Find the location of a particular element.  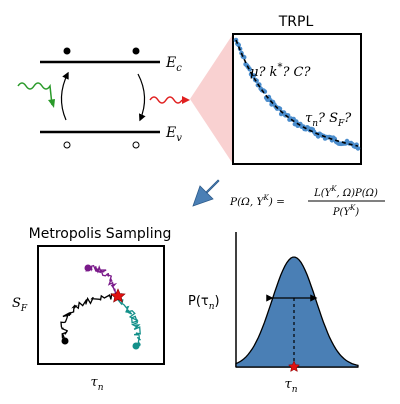

electron-right is located at coordinates (136, 51).